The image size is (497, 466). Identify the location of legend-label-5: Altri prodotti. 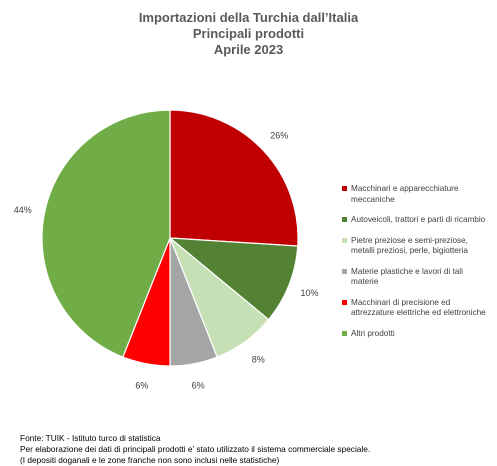
(373, 333).